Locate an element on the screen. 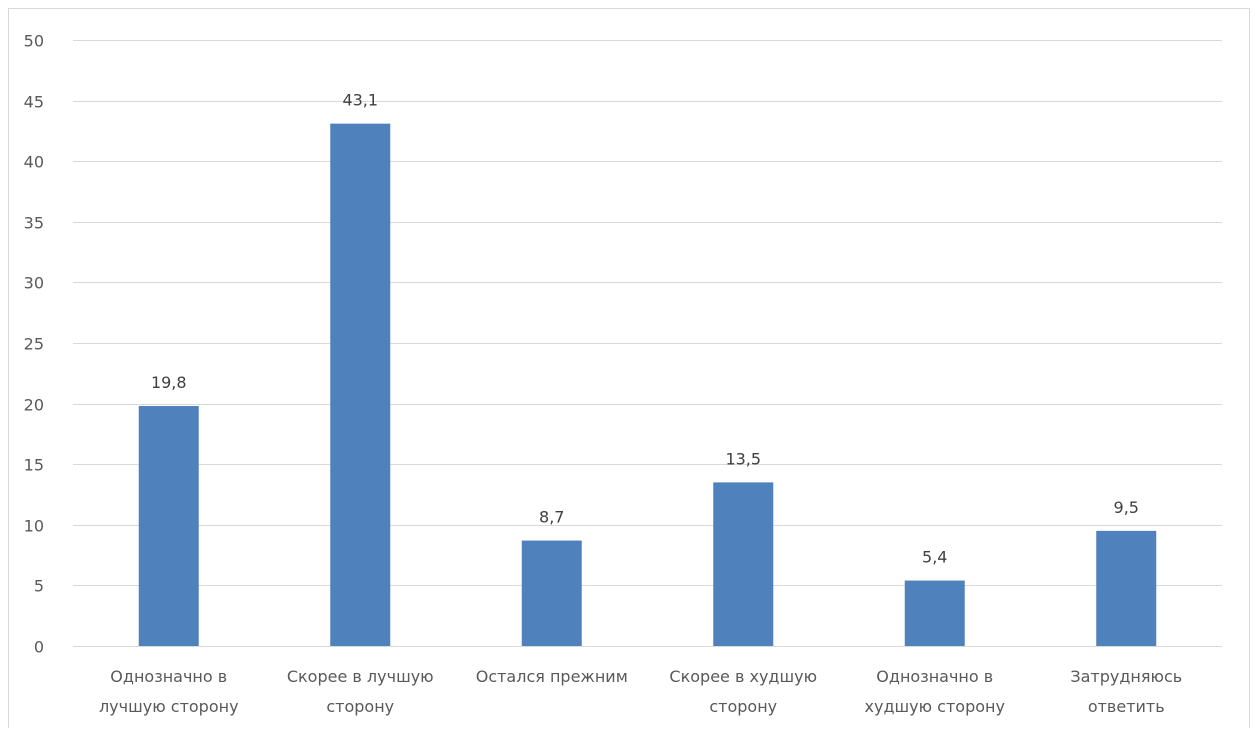 The image size is (1258, 731). y-axis-ticks: 0 5 10 15 20 25 30 35 40 45 50 is located at coordinates (34, 344).